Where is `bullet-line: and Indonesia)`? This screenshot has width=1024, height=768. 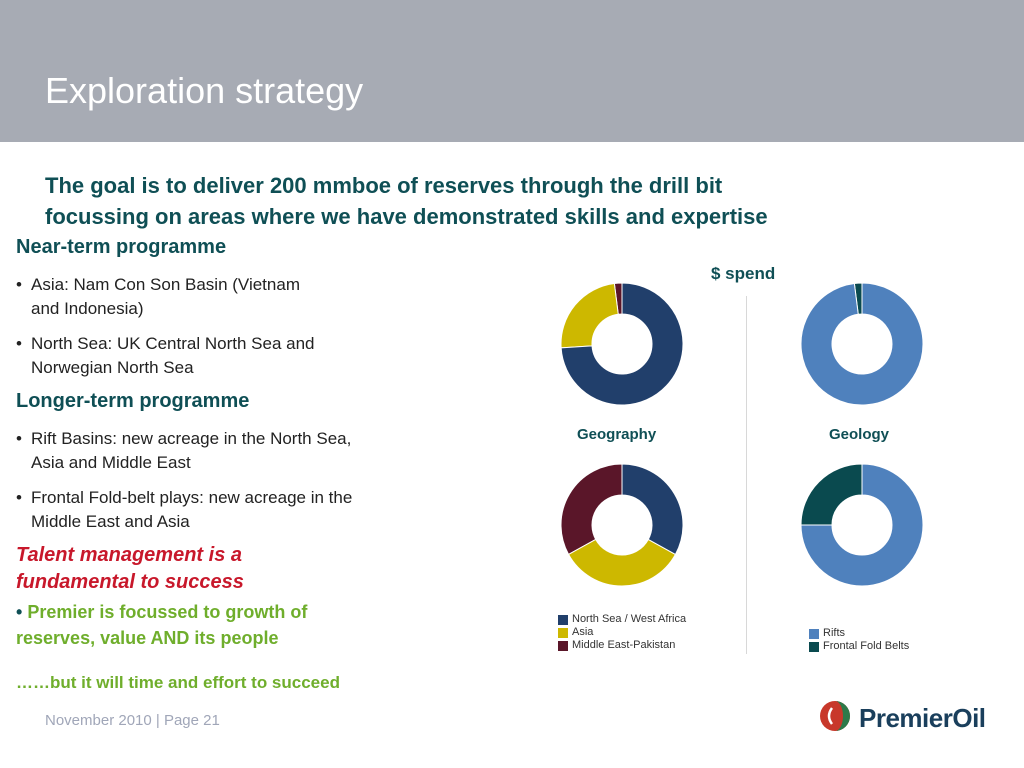
bullet-line: and Indonesia) is located at coordinates (87, 308).